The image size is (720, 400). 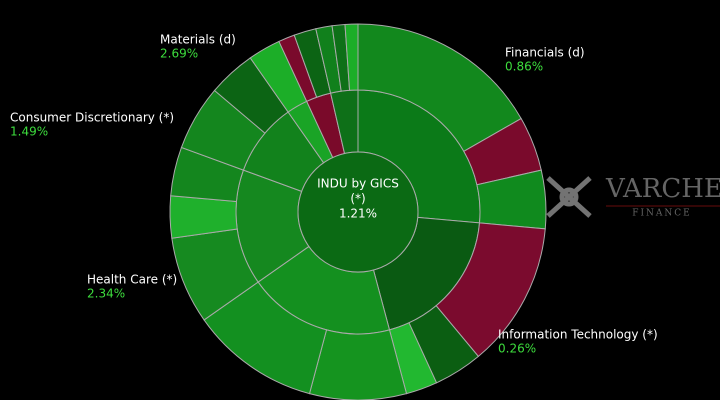 I want to click on sector-label: Information Technology (*), so click(x=578, y=335).